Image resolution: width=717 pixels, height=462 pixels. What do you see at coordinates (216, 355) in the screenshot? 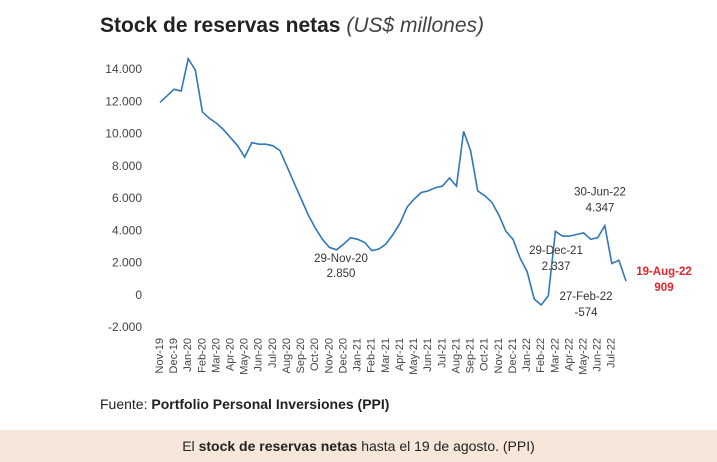
I see `x-tick-label: Mar-20` at bounding box center [216, 355].